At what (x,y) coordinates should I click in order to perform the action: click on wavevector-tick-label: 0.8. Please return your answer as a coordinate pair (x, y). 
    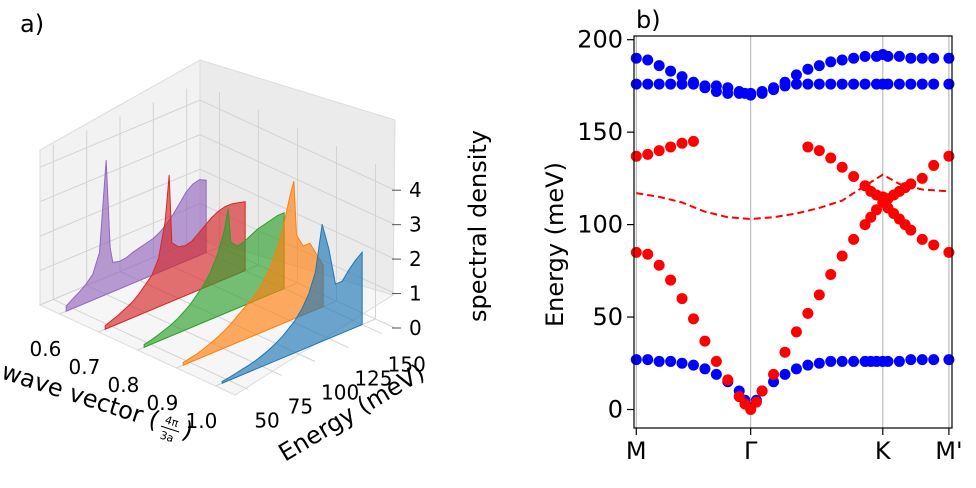
    Looking at the image, I should click on (124, 385).